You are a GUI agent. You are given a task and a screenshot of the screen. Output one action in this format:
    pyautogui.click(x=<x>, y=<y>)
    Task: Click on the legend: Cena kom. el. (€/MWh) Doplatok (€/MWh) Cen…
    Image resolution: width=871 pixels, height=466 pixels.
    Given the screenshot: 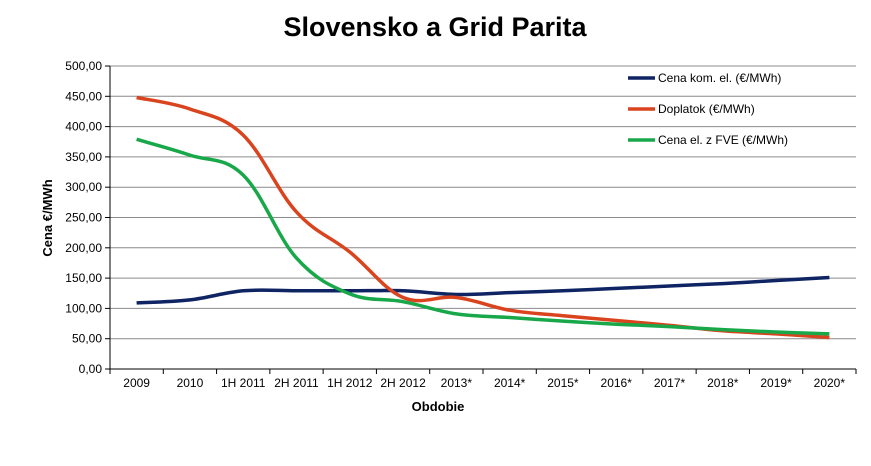 What is the action you would take?
    pyautogui.click(x=708, y=109)
    